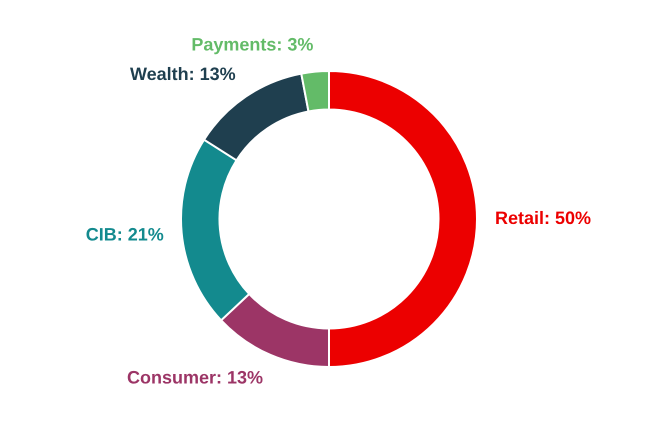 Image resolution: width=658 pixels, height=438 pixels. Describe the element at coordinates (125, 234) in the screenshot. I see `slice-label: CIB: 21%` at that location.